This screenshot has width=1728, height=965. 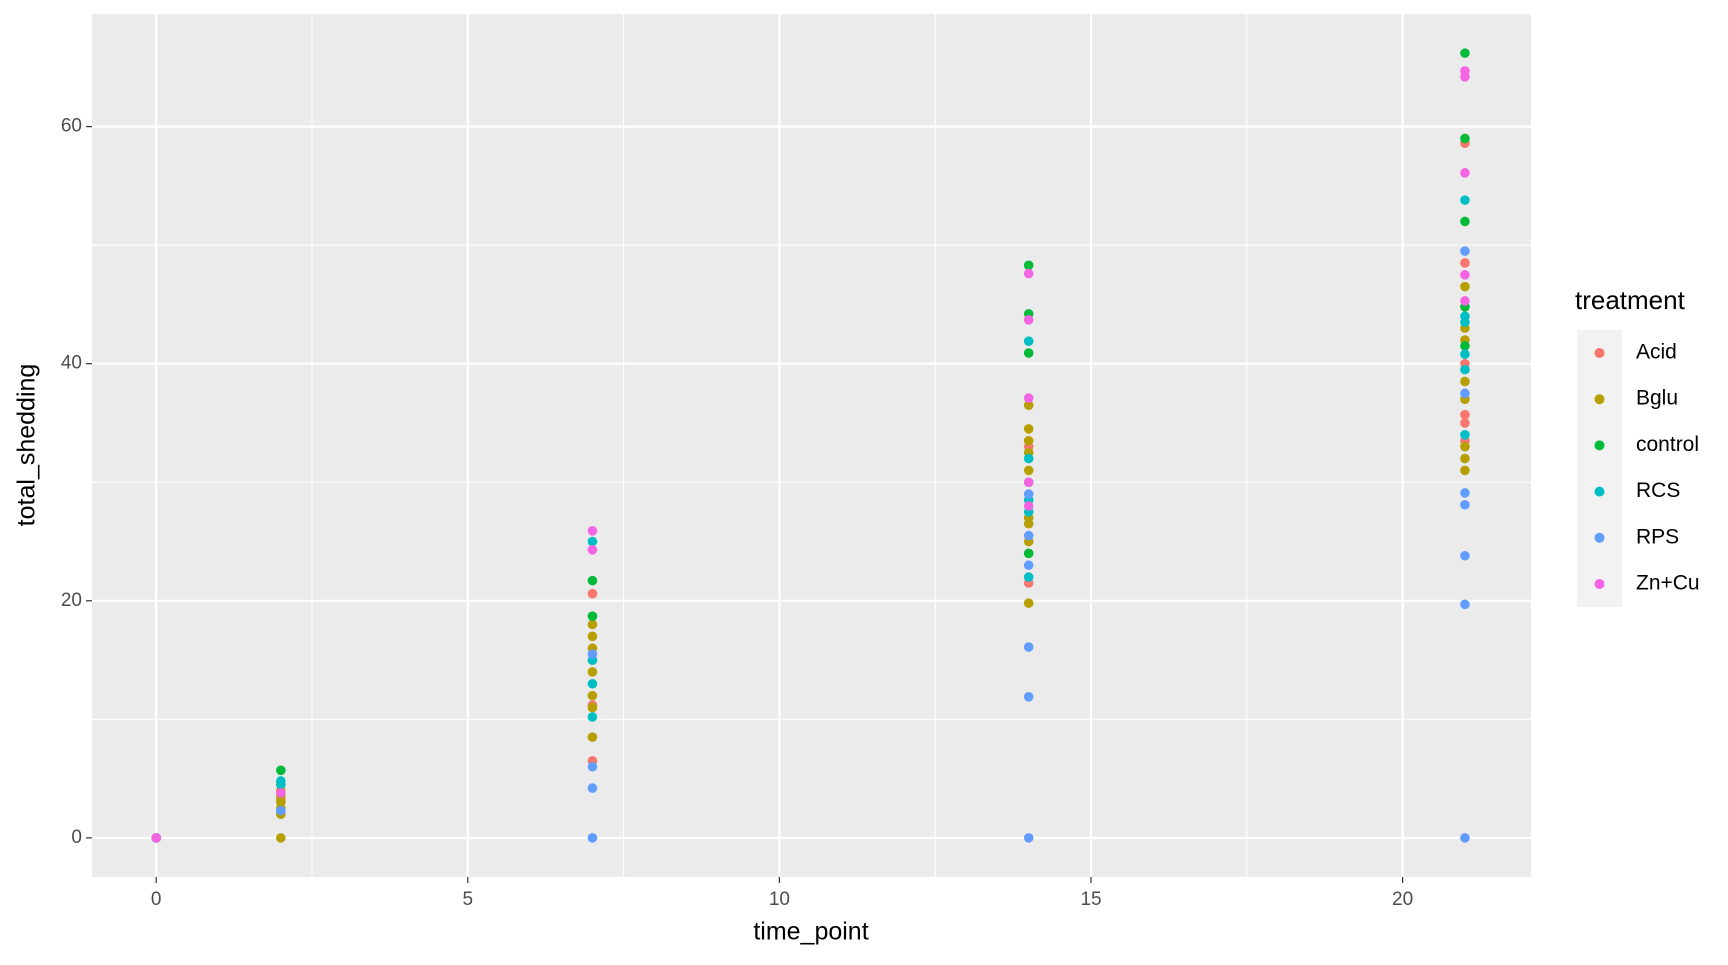 What do you see at coordinates (779, 899) in the screenshot?
I see `x-tick-label: 10` at bounding box center [779, 899].